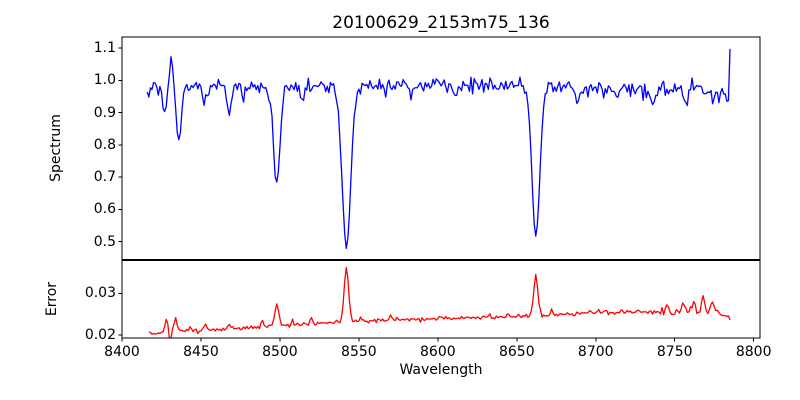 Image resolution: width=800 pixels, height=400 pixels. I want to click on chart-title: 20100629_2153m75_136, so click(441, 23).